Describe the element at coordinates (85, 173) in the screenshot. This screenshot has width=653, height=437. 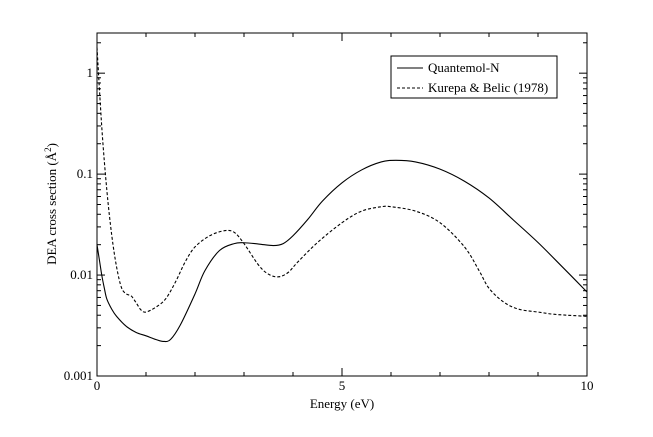
I see `y-tick-label: 0.1` at that location.